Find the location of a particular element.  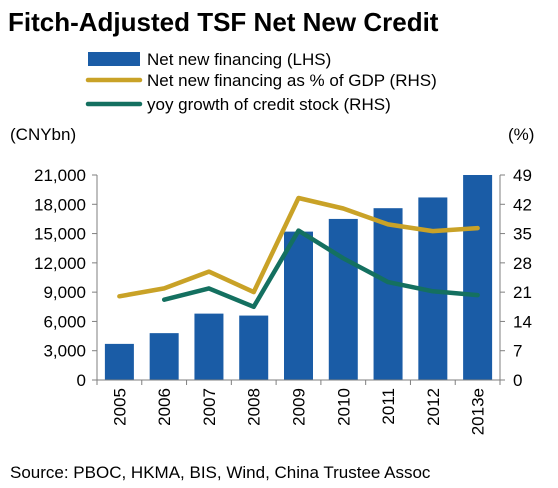

left-tick-label: 6,000 is located at coordinates (64, 321).